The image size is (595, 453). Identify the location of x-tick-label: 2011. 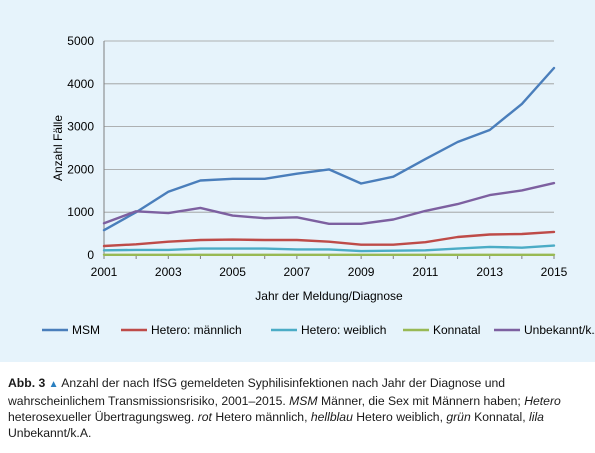
(426, 272).